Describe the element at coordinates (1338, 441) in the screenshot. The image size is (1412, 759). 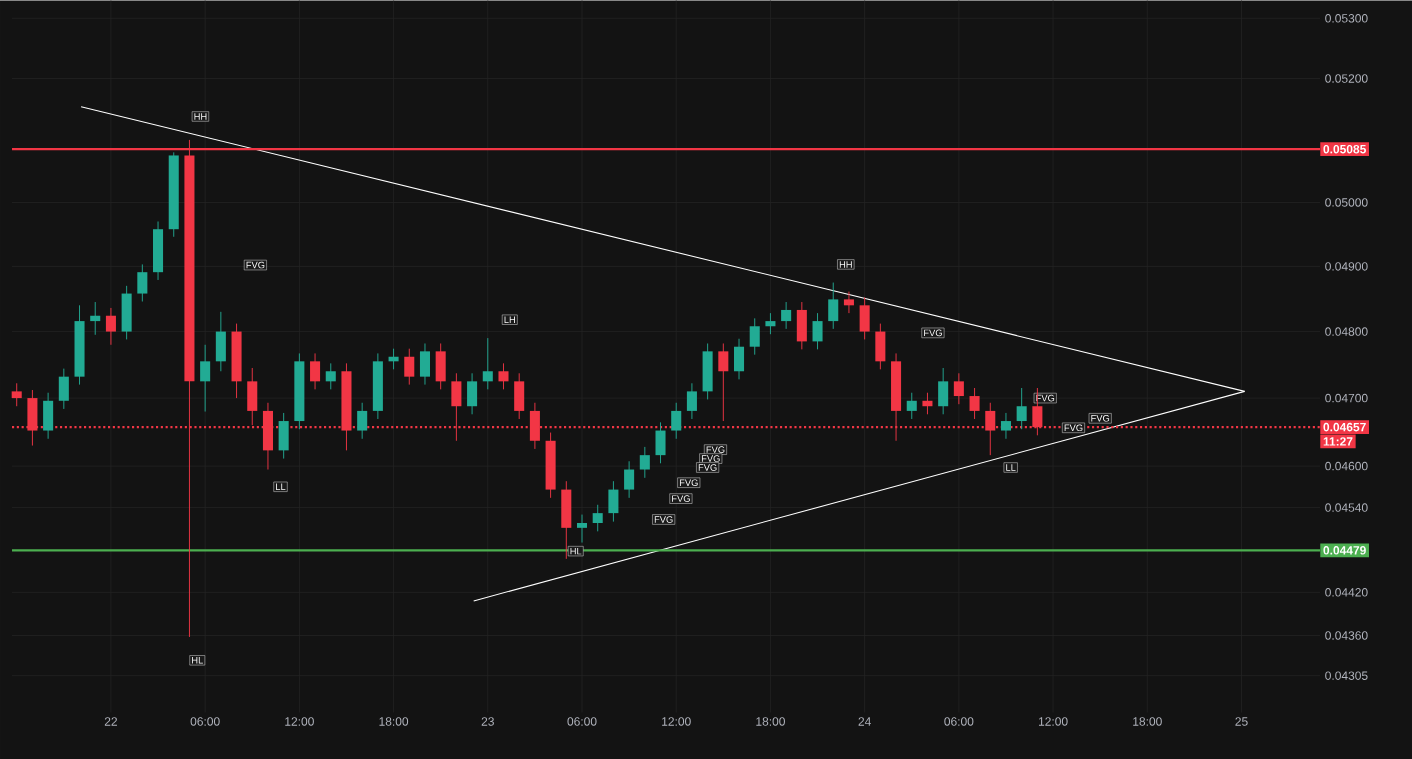
I see `text: 11:27` at that location.